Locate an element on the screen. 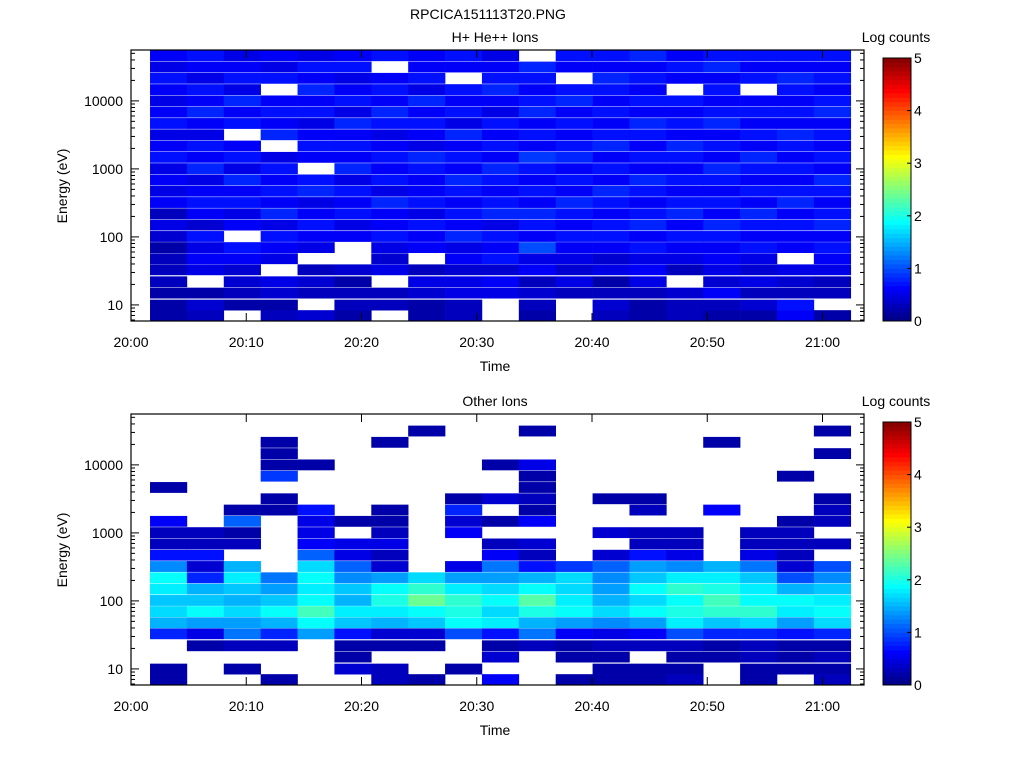 Image resolution: width=1024 pixels, height=768 pixels. colorbar-tick-label: 4 is located at coordinates (918, 475).